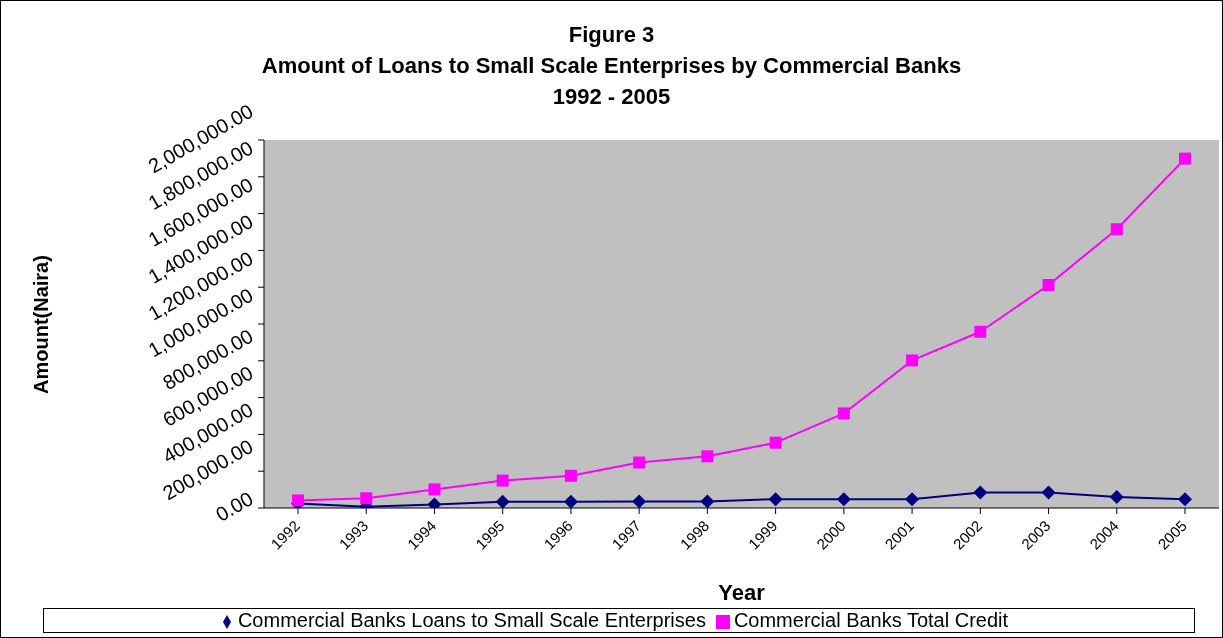 The width and height of the screenshot is (1223, 638). I want to click on chart-title: Figure 3 Amount of Loans to Small Scale Enterprises by Commercial Banks 1992 - 2005, so click(611, 65).